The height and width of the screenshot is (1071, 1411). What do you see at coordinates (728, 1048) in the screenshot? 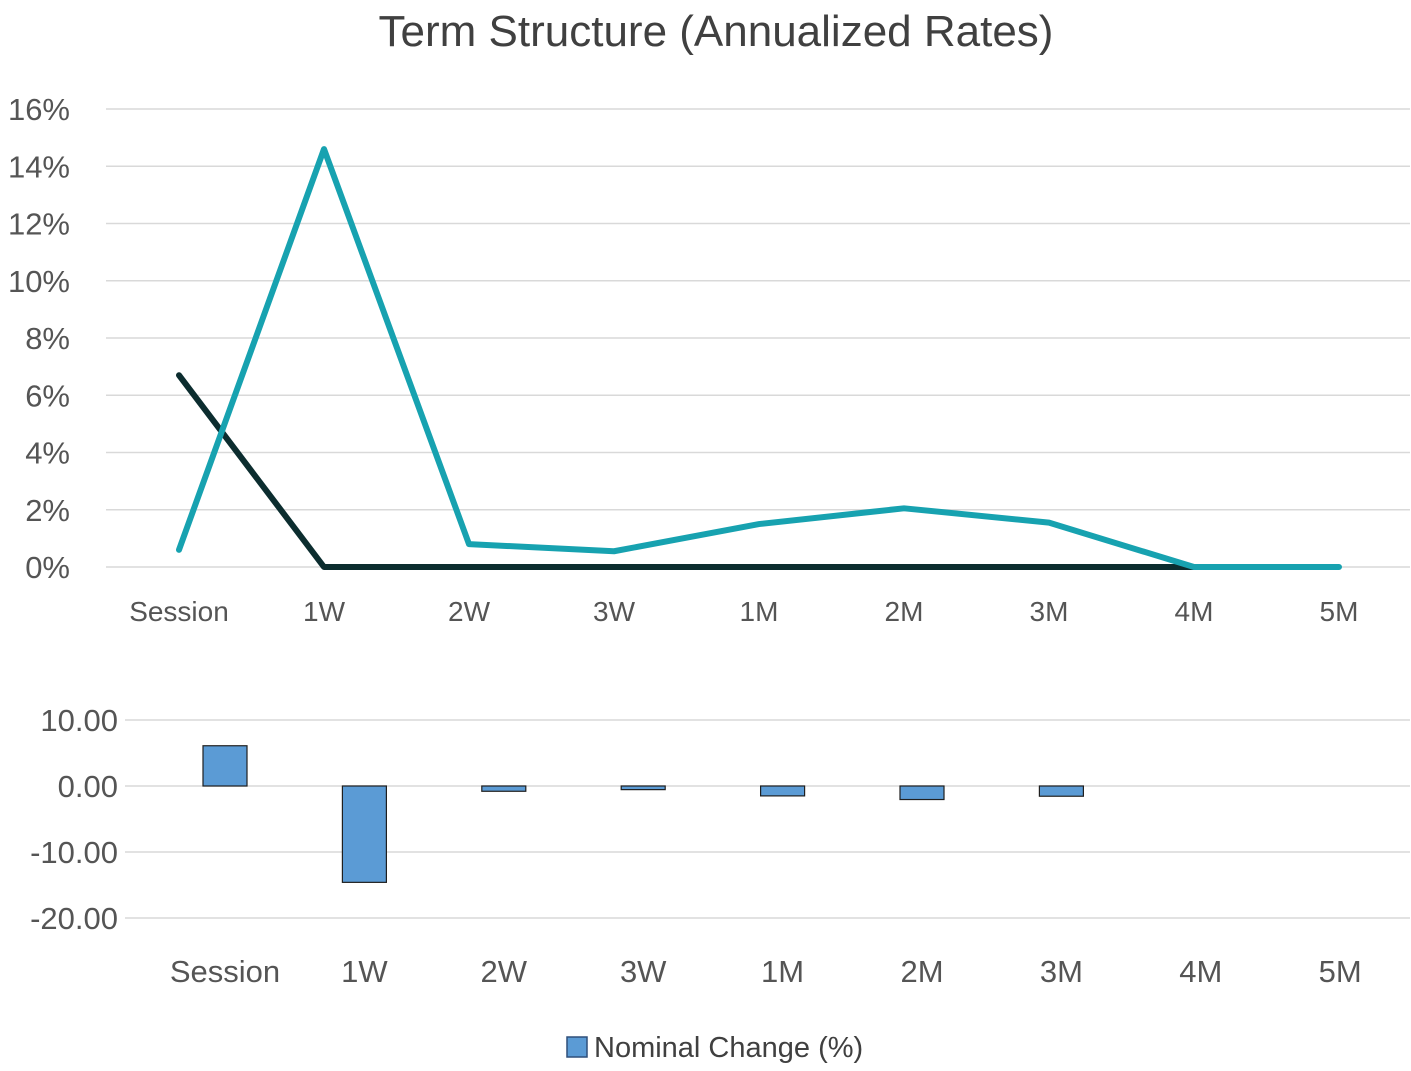
I see `legend-label: Nominal Change (%)` at bounding box center [728, 1048].